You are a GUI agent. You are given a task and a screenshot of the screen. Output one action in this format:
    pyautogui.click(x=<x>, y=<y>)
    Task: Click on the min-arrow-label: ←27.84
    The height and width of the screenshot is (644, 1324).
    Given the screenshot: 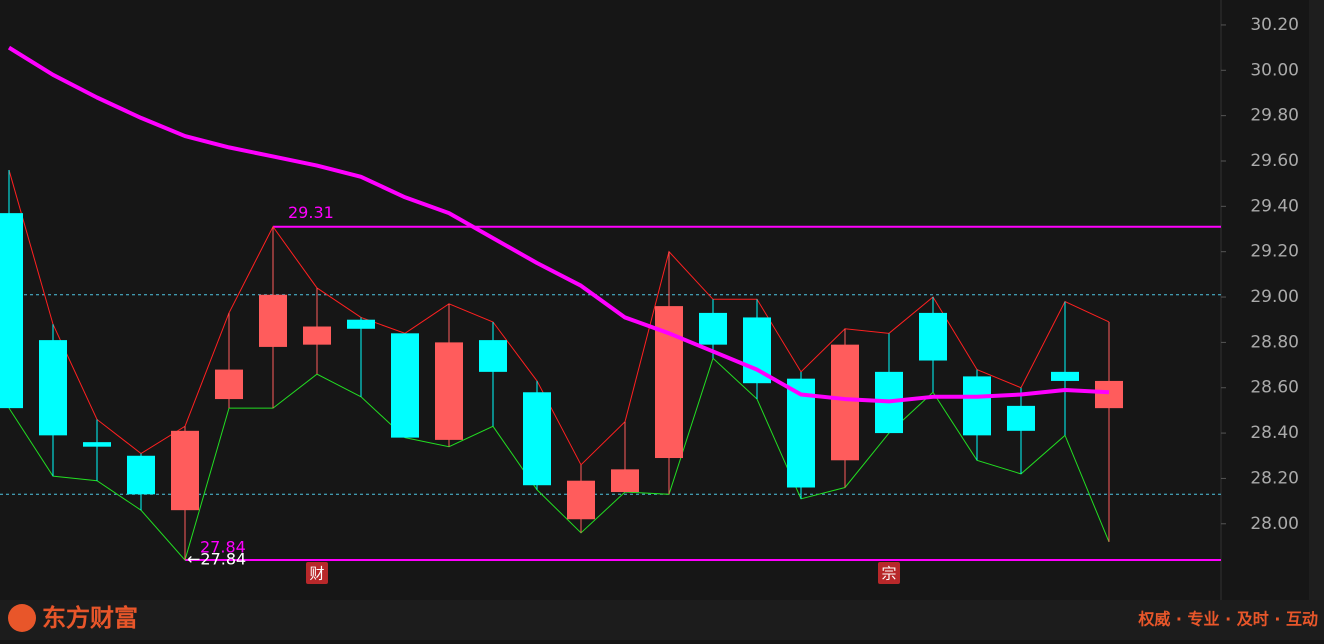 What is the action you would take?
    pyautogui.click(x=216, y=559)
    